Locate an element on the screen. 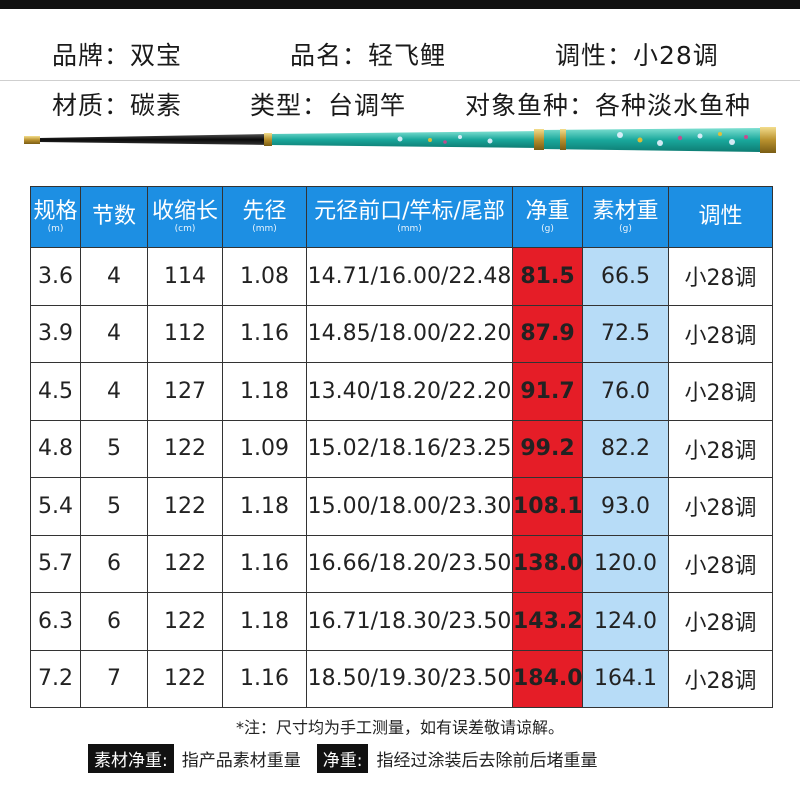 This screenshot has width=800, height=800. cell-butt-diameters: 15.02/18.16/23.25 is located at coordinates (409, 448).